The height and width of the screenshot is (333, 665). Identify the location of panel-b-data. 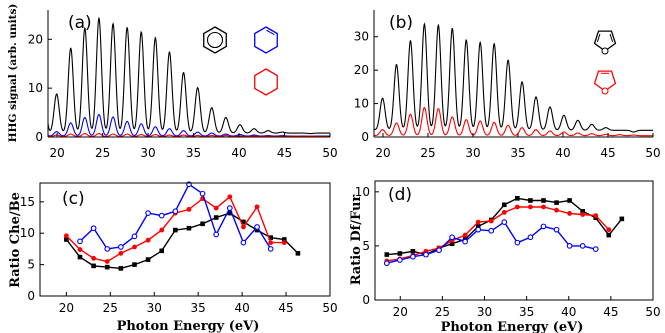
(513, 79).